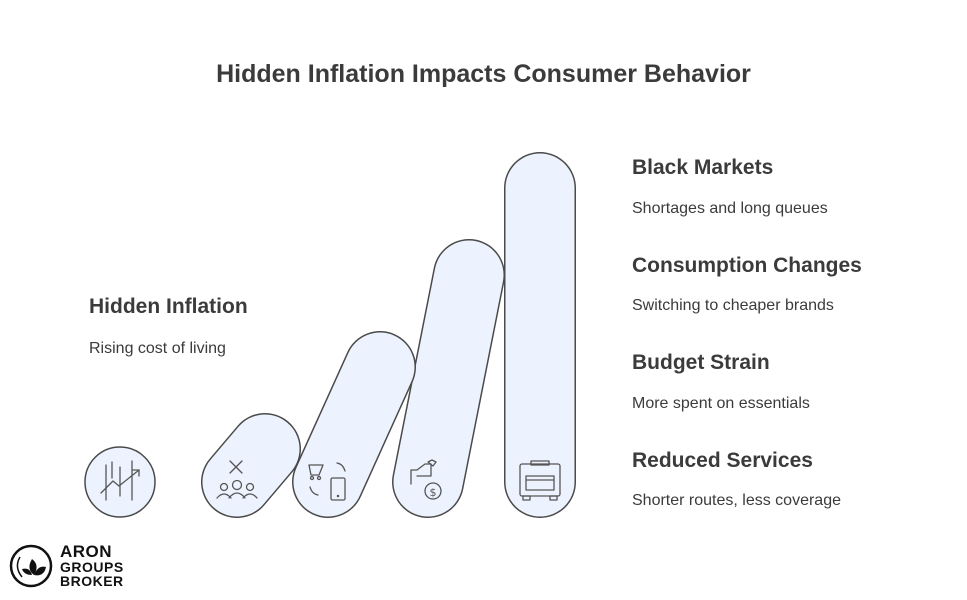 The height and width of the screenshot is (600, 967). What do you see at coordinates (426, 479) in the screenshot?
I see `money-bag-hand-icon: $` at bounding box center [426, 479].